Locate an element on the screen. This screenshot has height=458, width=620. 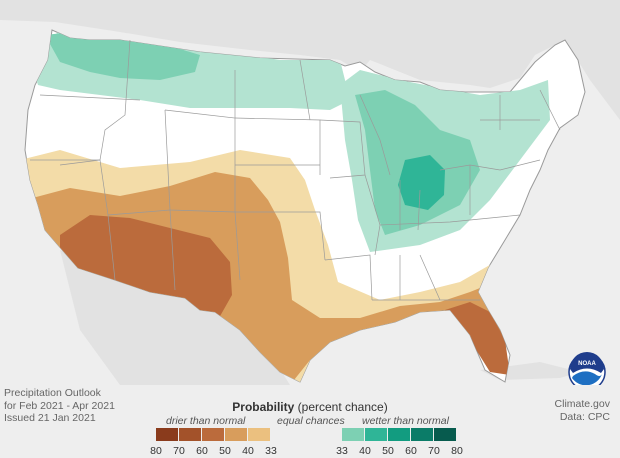
legend-title: Probability (percent chance) is located at coordinates (310, 407).